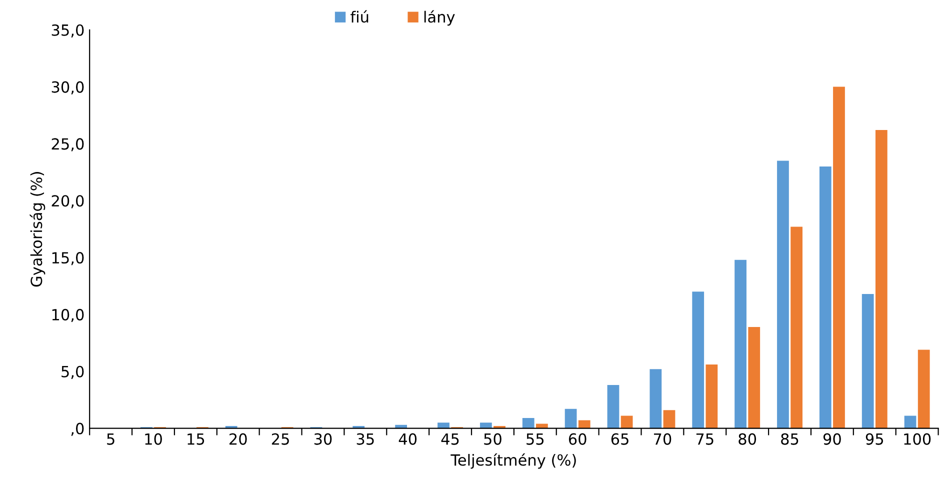 The image size is (943, 498). I want to click on x-tick-label: 55, so click(535, 439).